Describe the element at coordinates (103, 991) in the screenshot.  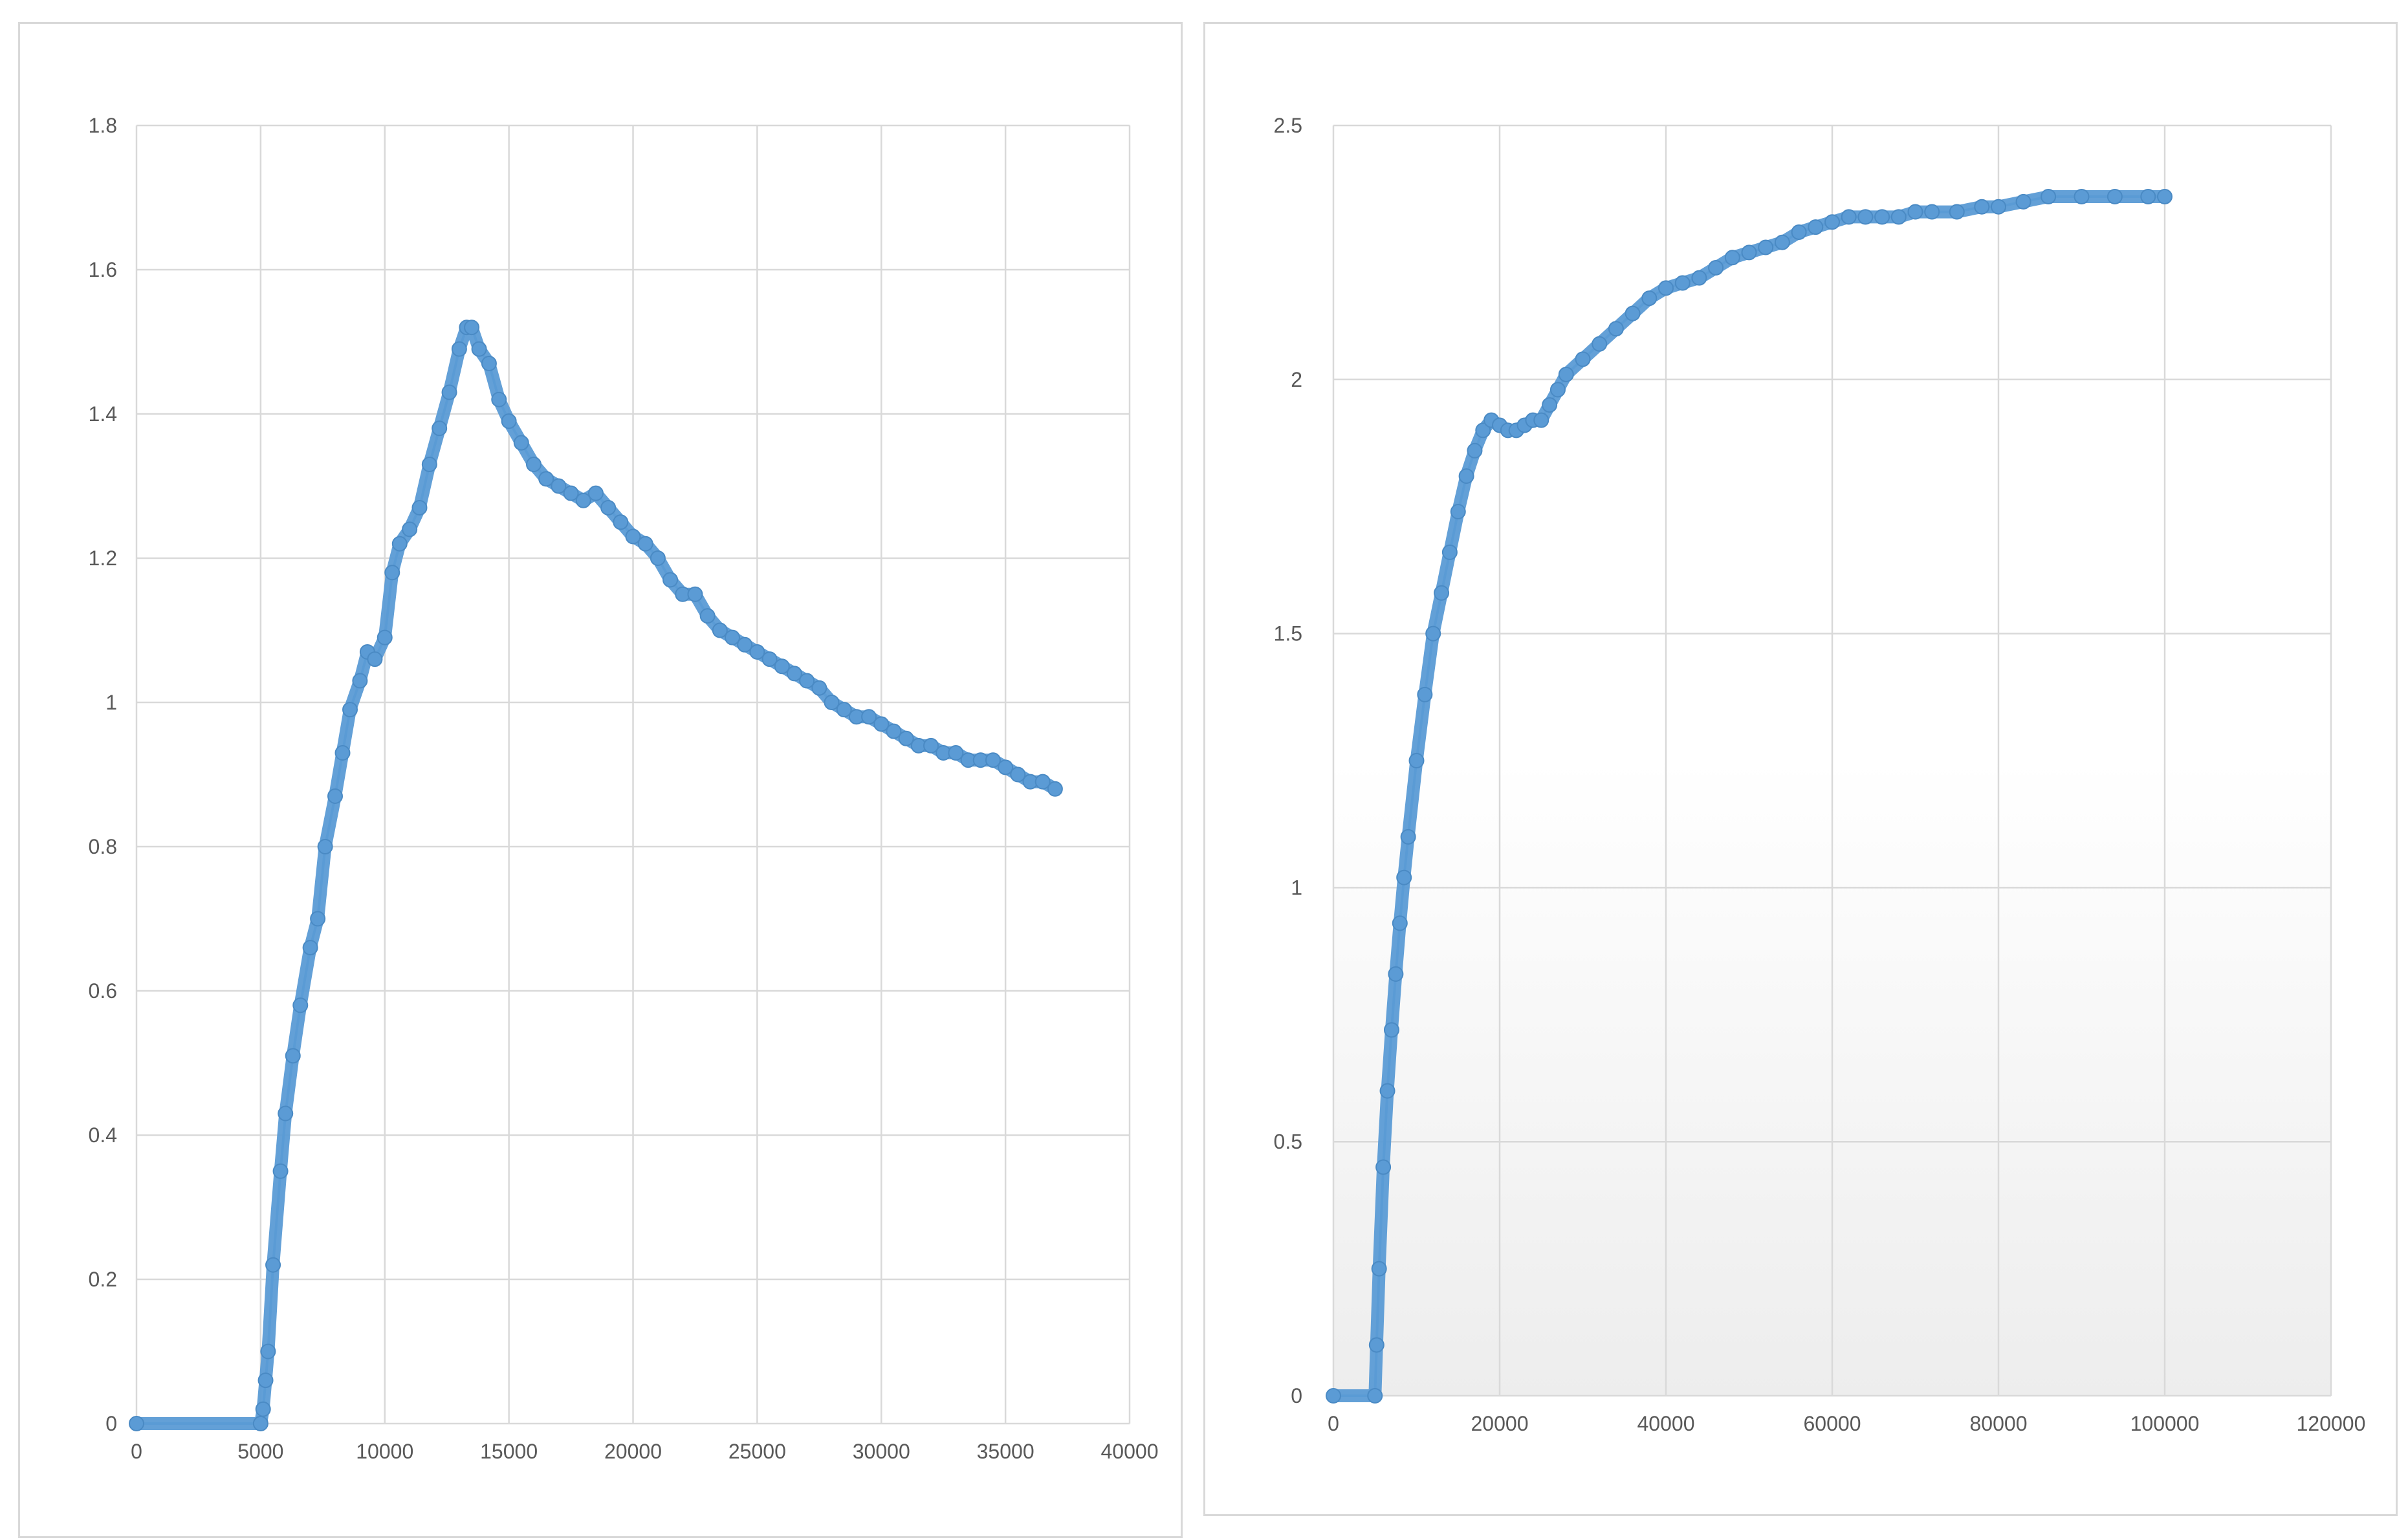
I see `y-tick-label: 0.6` at that location.